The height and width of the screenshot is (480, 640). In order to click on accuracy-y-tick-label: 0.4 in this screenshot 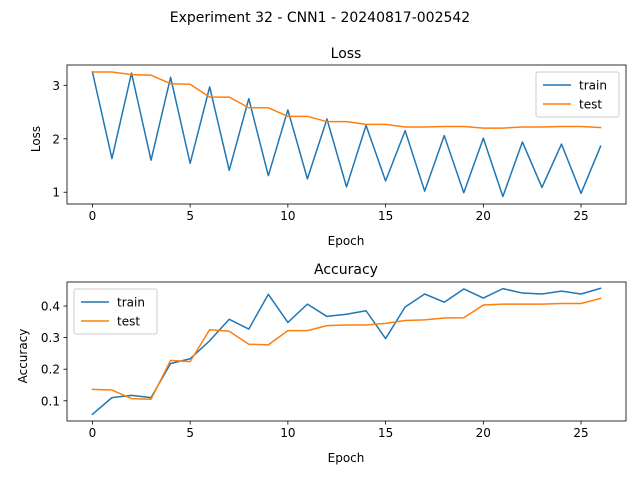, I will do `click(50, 307)`.